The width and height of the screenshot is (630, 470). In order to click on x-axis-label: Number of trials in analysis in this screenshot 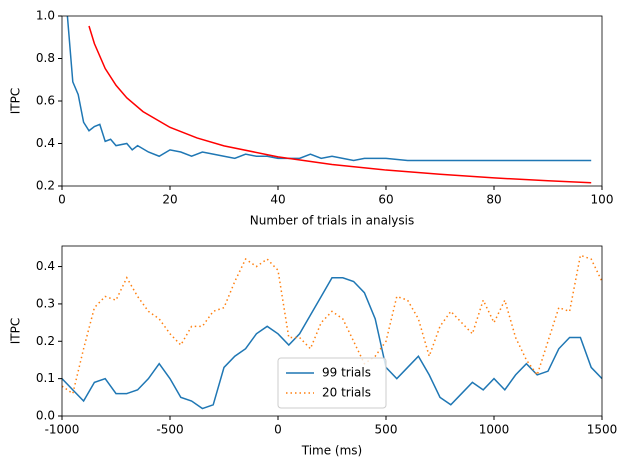, I will do `click(332, 221)`.